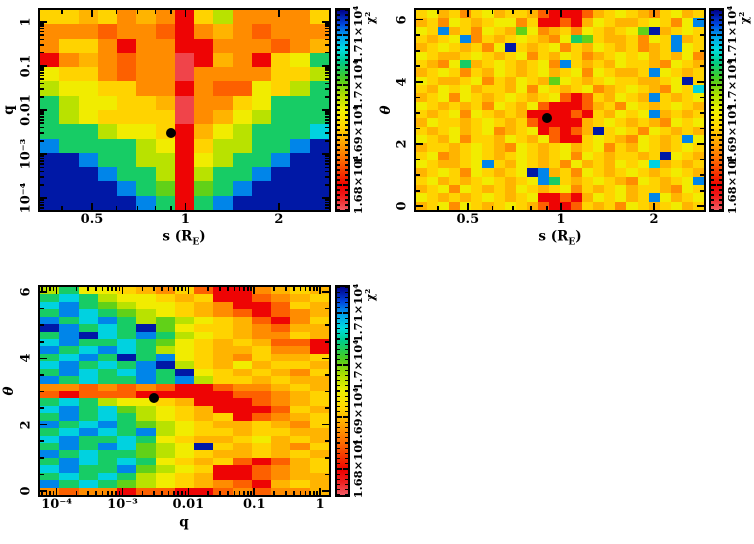 This screenshot has height=544, width=754. What do you see at coordinates (402, 82) in the screenshot?
I see `y-tick-label: 4` at bounding box center [402, 82].